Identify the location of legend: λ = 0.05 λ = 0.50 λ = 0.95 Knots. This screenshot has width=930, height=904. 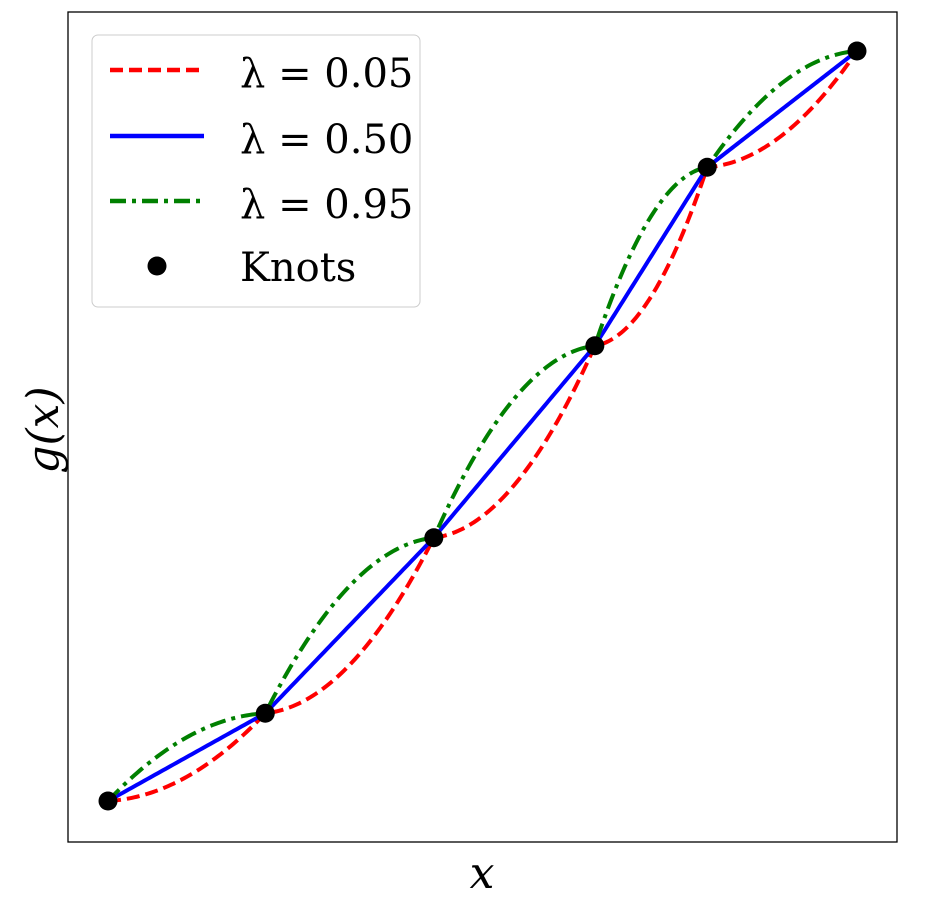
(256, 171).